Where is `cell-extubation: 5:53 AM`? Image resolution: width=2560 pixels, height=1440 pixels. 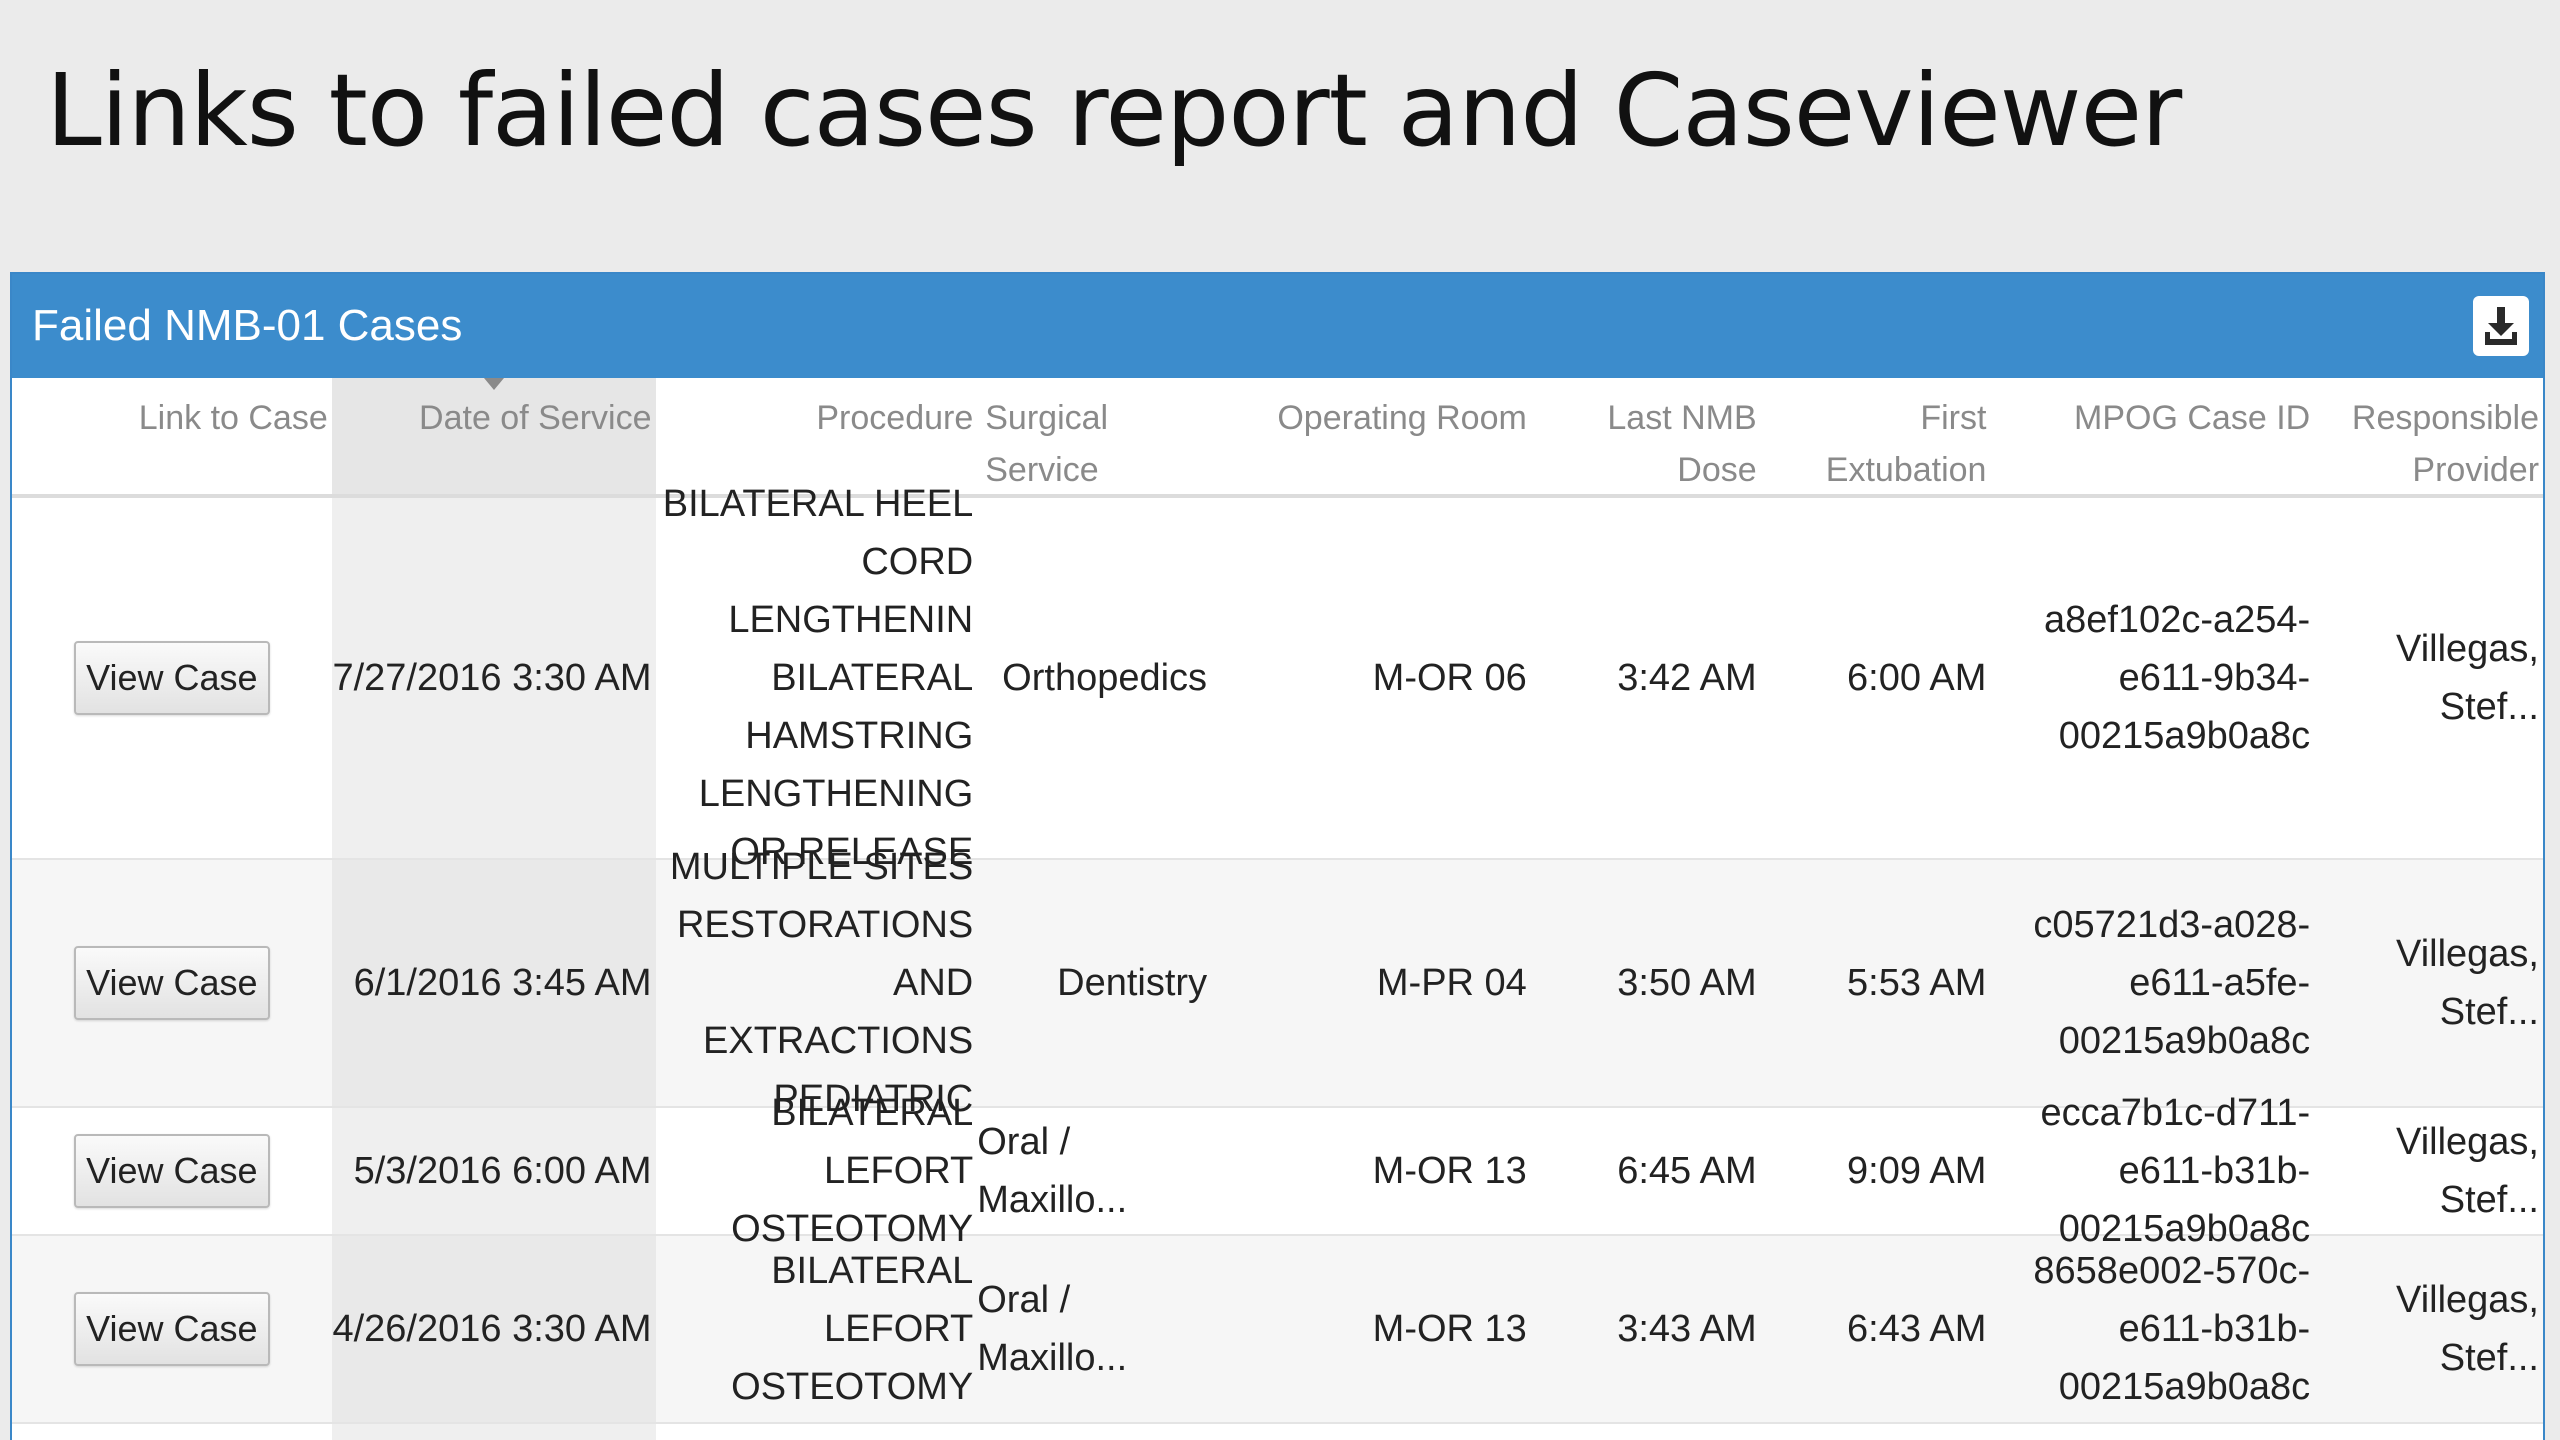
cell-extubation: 5:53 AM is located at coordinates (1917, 983).